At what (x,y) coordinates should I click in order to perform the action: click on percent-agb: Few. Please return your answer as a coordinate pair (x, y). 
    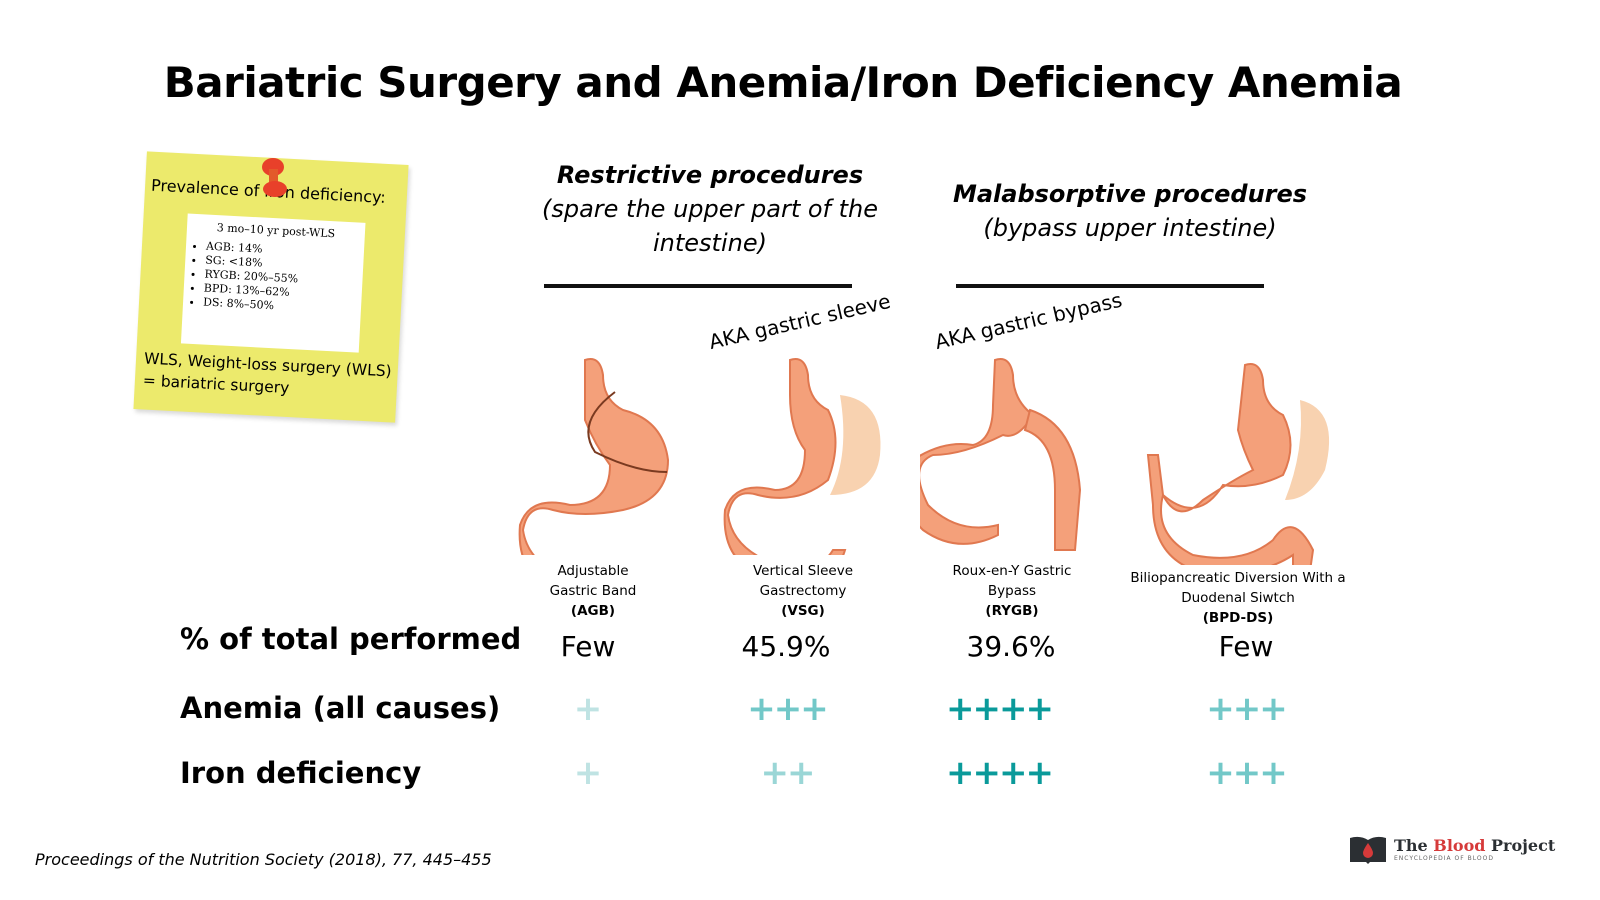
    Looking at the image, I should click on (588, 646).